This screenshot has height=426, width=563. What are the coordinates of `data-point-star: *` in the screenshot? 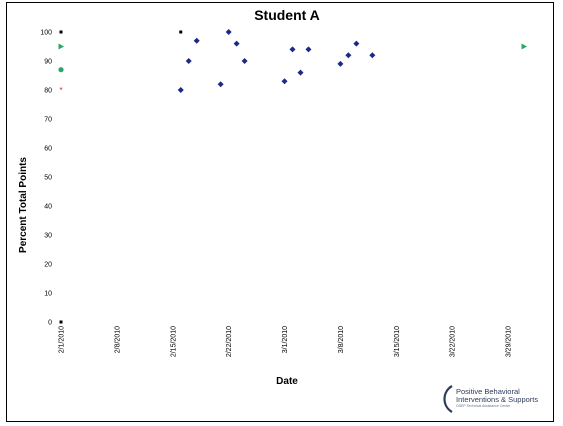 It's located at (60, 90).